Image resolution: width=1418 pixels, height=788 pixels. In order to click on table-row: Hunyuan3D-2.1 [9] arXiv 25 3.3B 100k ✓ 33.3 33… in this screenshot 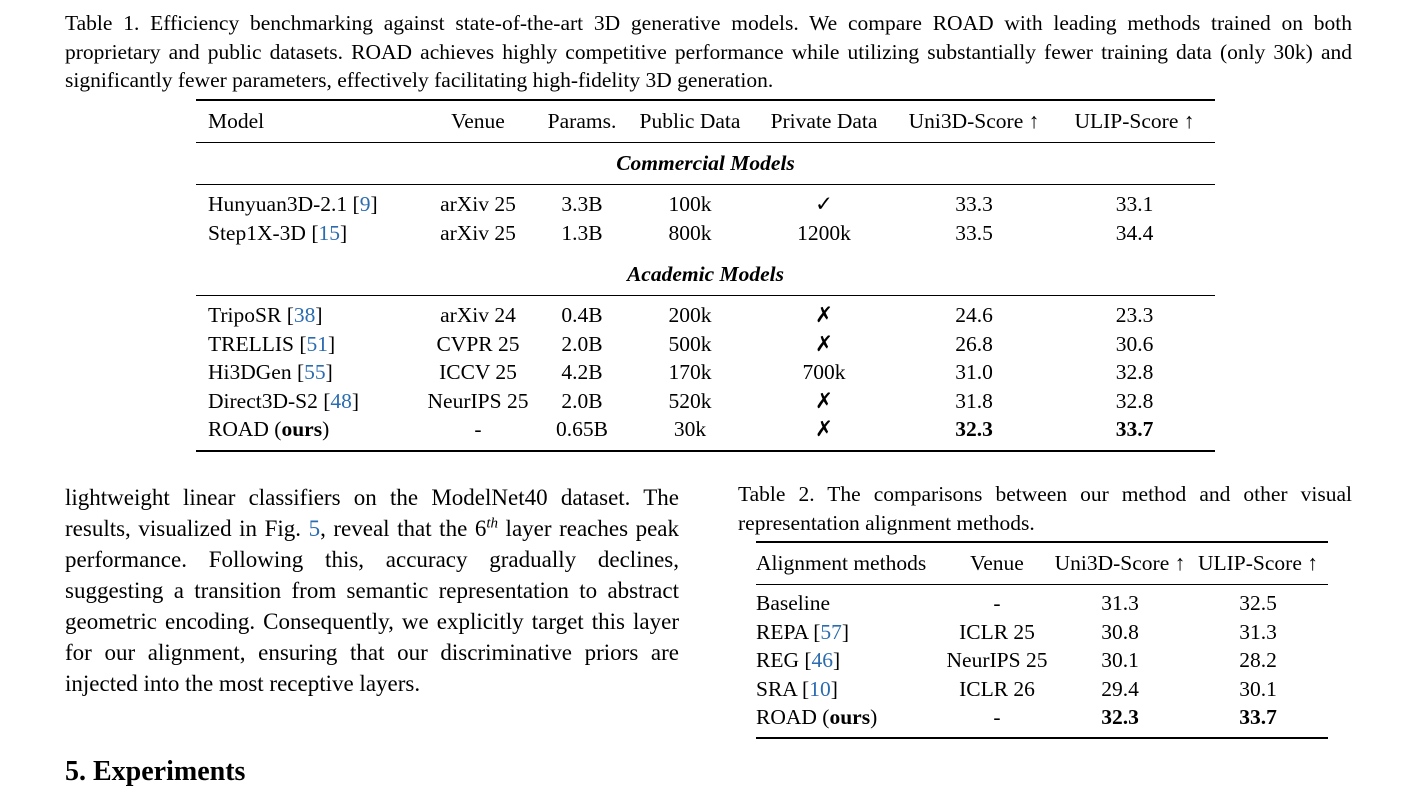, I will do `click(705, 201)`.